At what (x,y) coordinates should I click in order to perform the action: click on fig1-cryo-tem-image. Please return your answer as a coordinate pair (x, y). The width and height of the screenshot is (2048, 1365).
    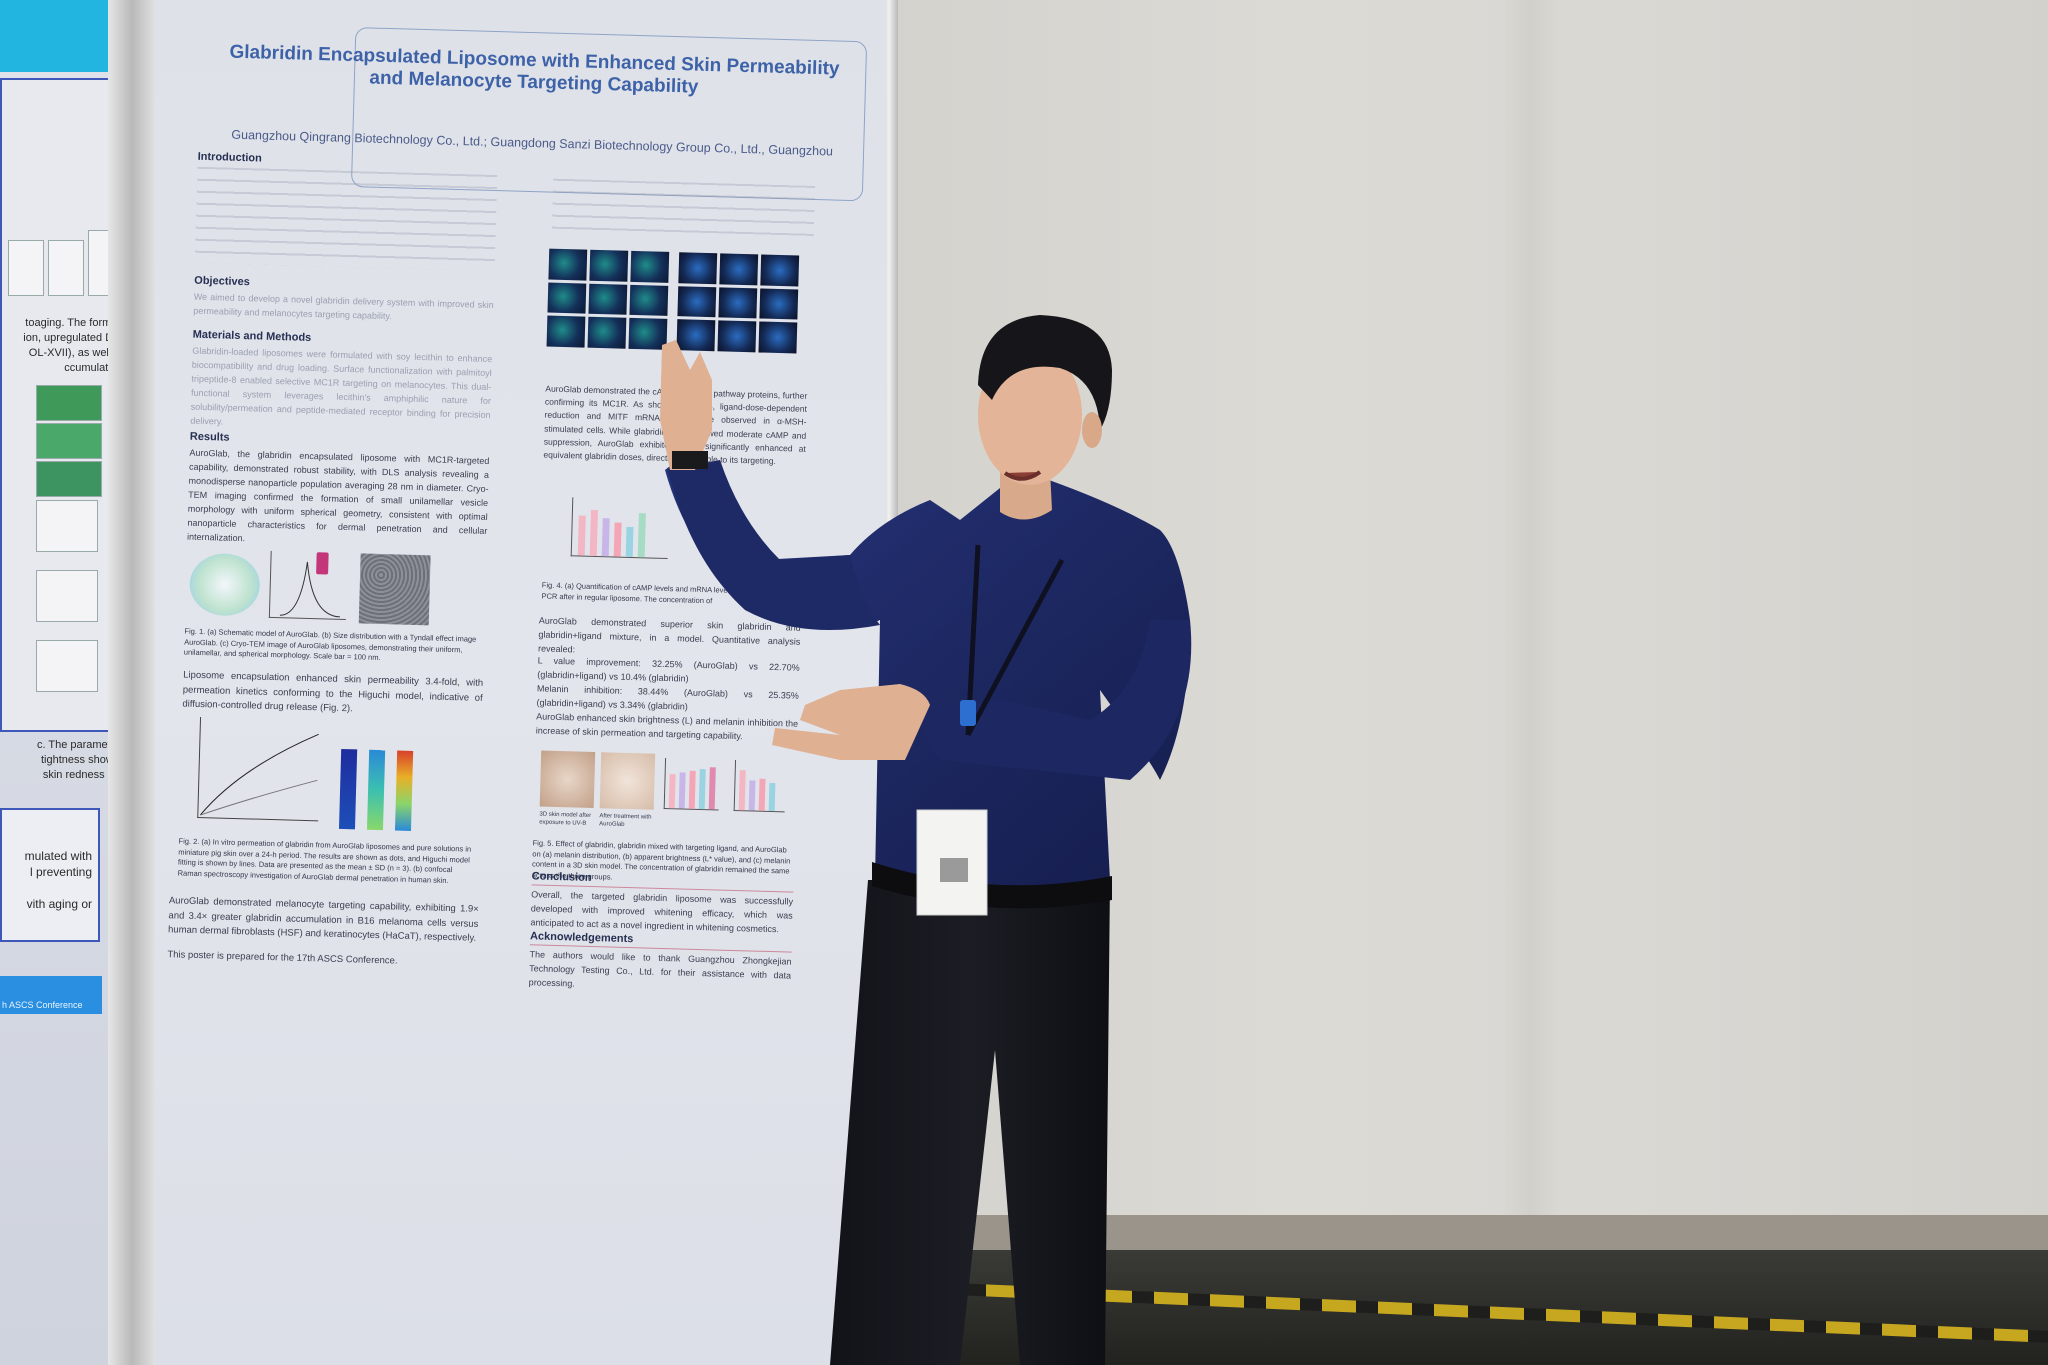
    Looking at the image, I should click on (394, 589).